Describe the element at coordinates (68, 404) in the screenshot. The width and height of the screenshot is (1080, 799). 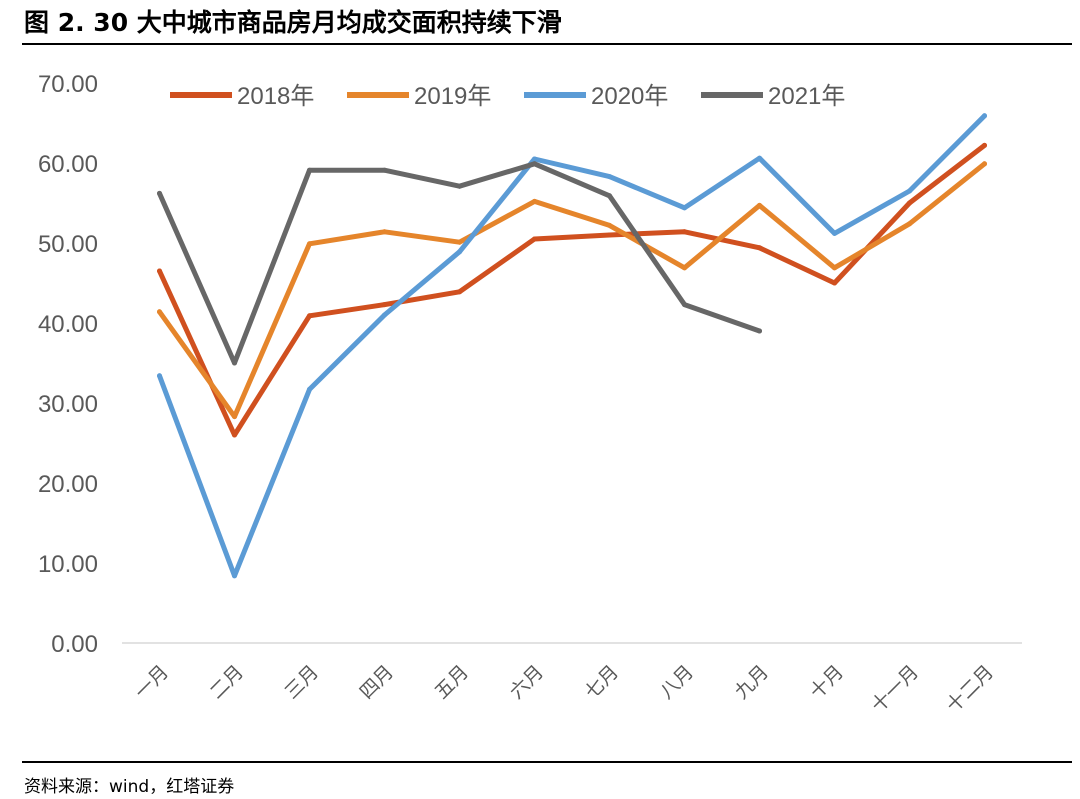
I see `y-tick-label: 30.00` at that location.